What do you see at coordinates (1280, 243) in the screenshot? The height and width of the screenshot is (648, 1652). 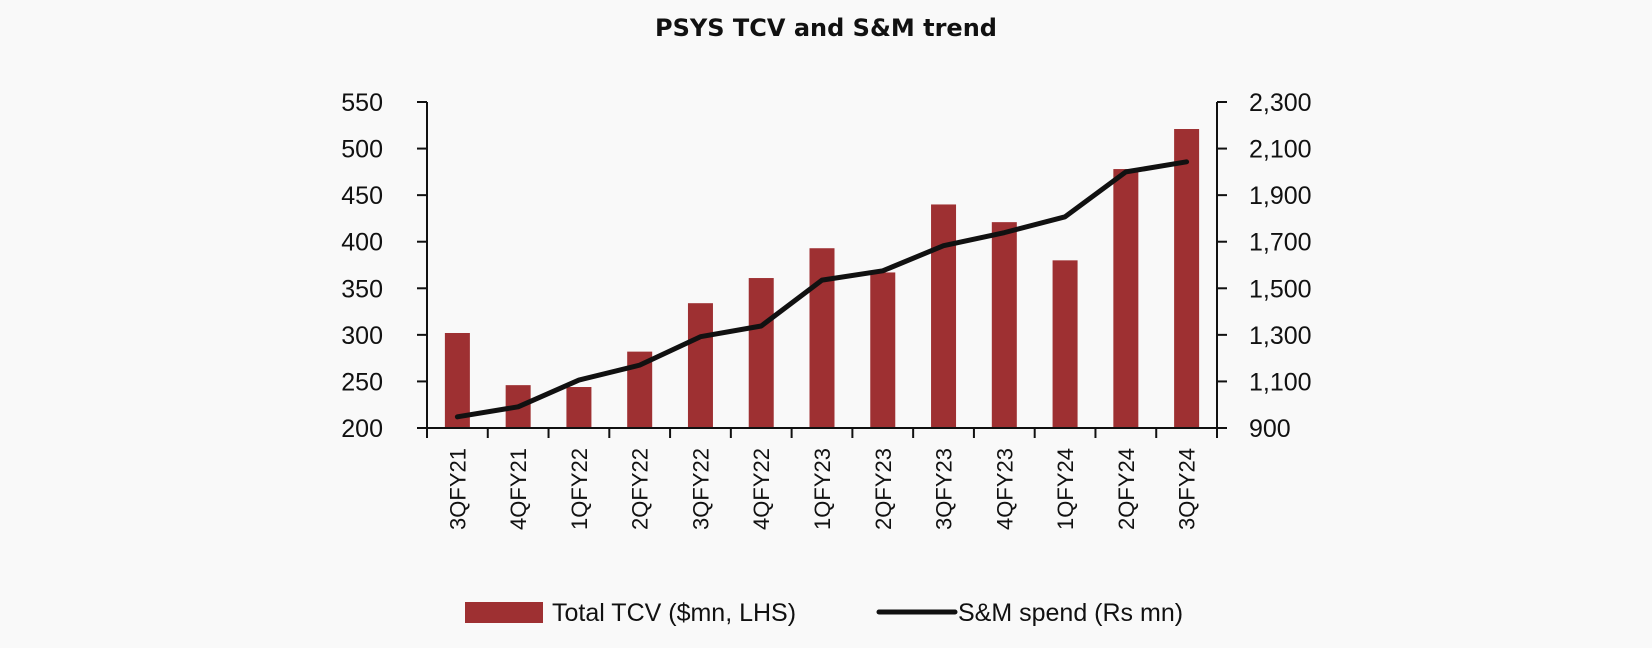 I see `right-tick-label: 1,700` at bounding box center [1280, 243].